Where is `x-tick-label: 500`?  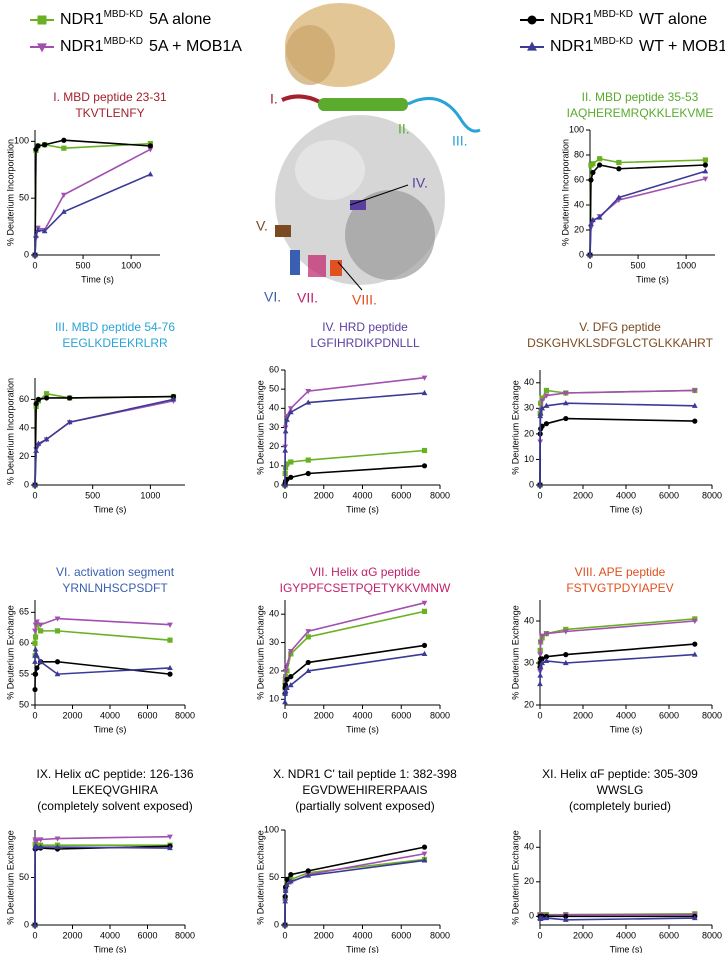 x-tick-label: 500 is located at coordinates (83, 265).